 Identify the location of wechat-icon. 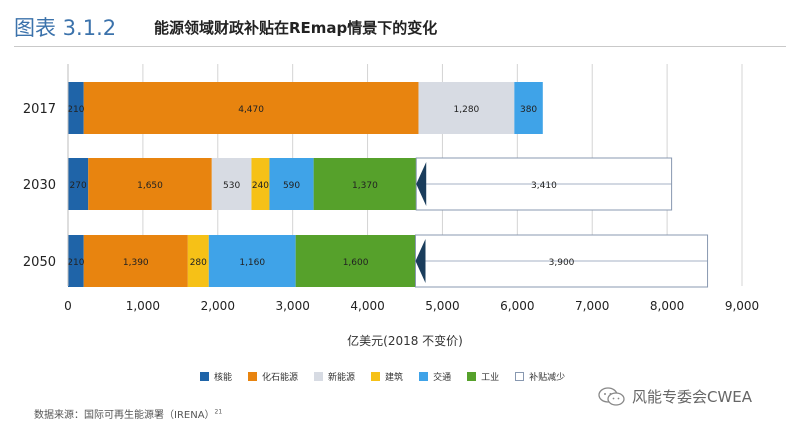
(611, 396).